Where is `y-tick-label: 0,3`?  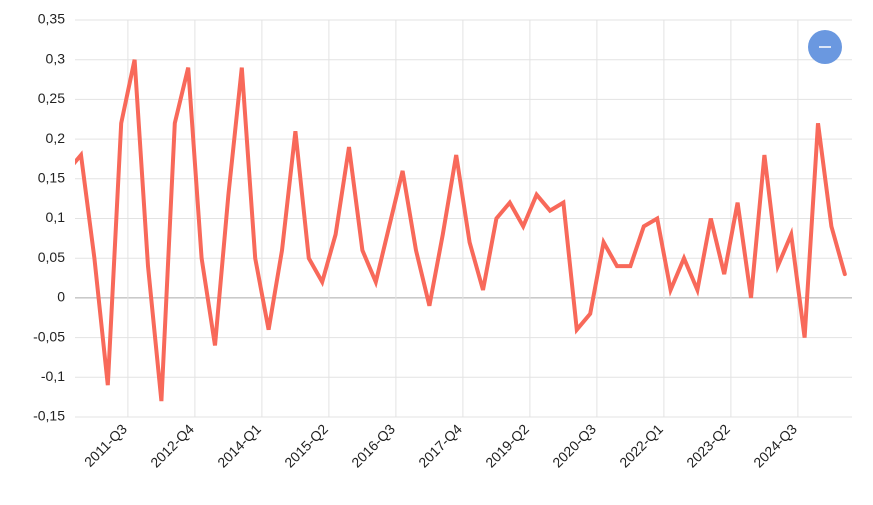 y-tick-label: 0,3 is located at coordinates (56, 58).